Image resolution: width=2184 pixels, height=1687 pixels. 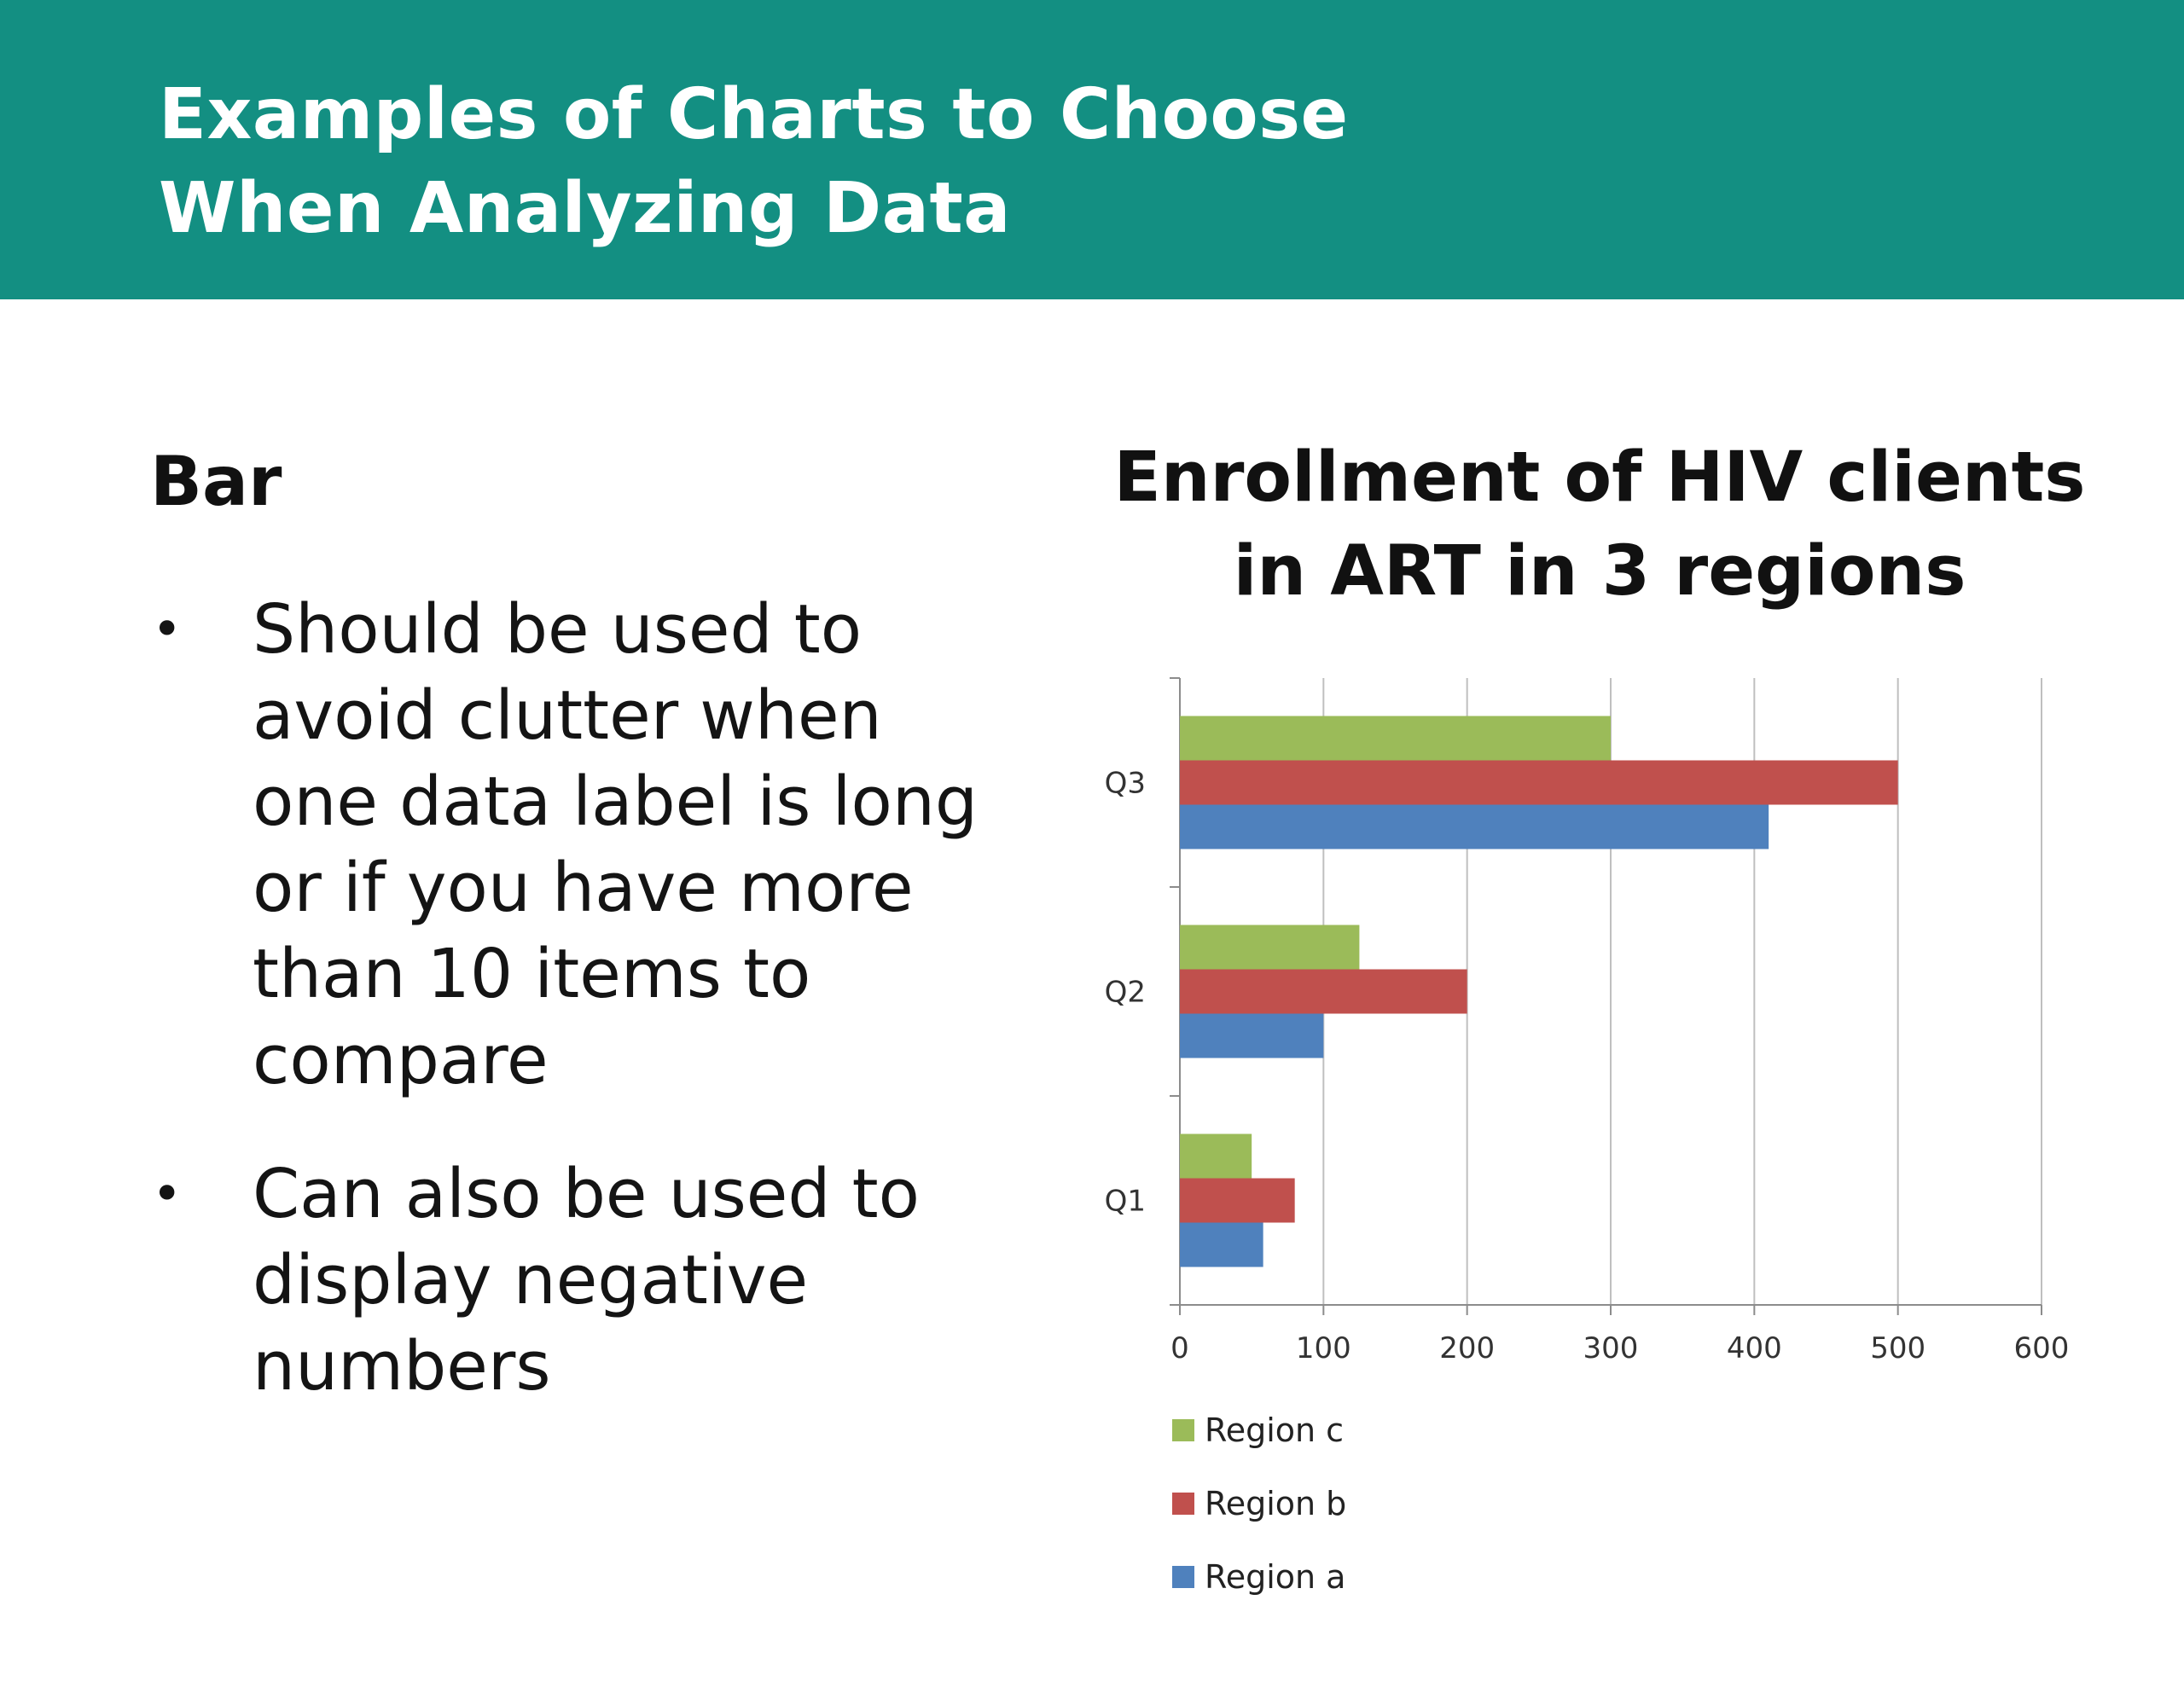 What do you see at coordinates (1898, 1348) in the screenshot?
I see `x-tick-label: 500` at bounding box center [1898, 1348].